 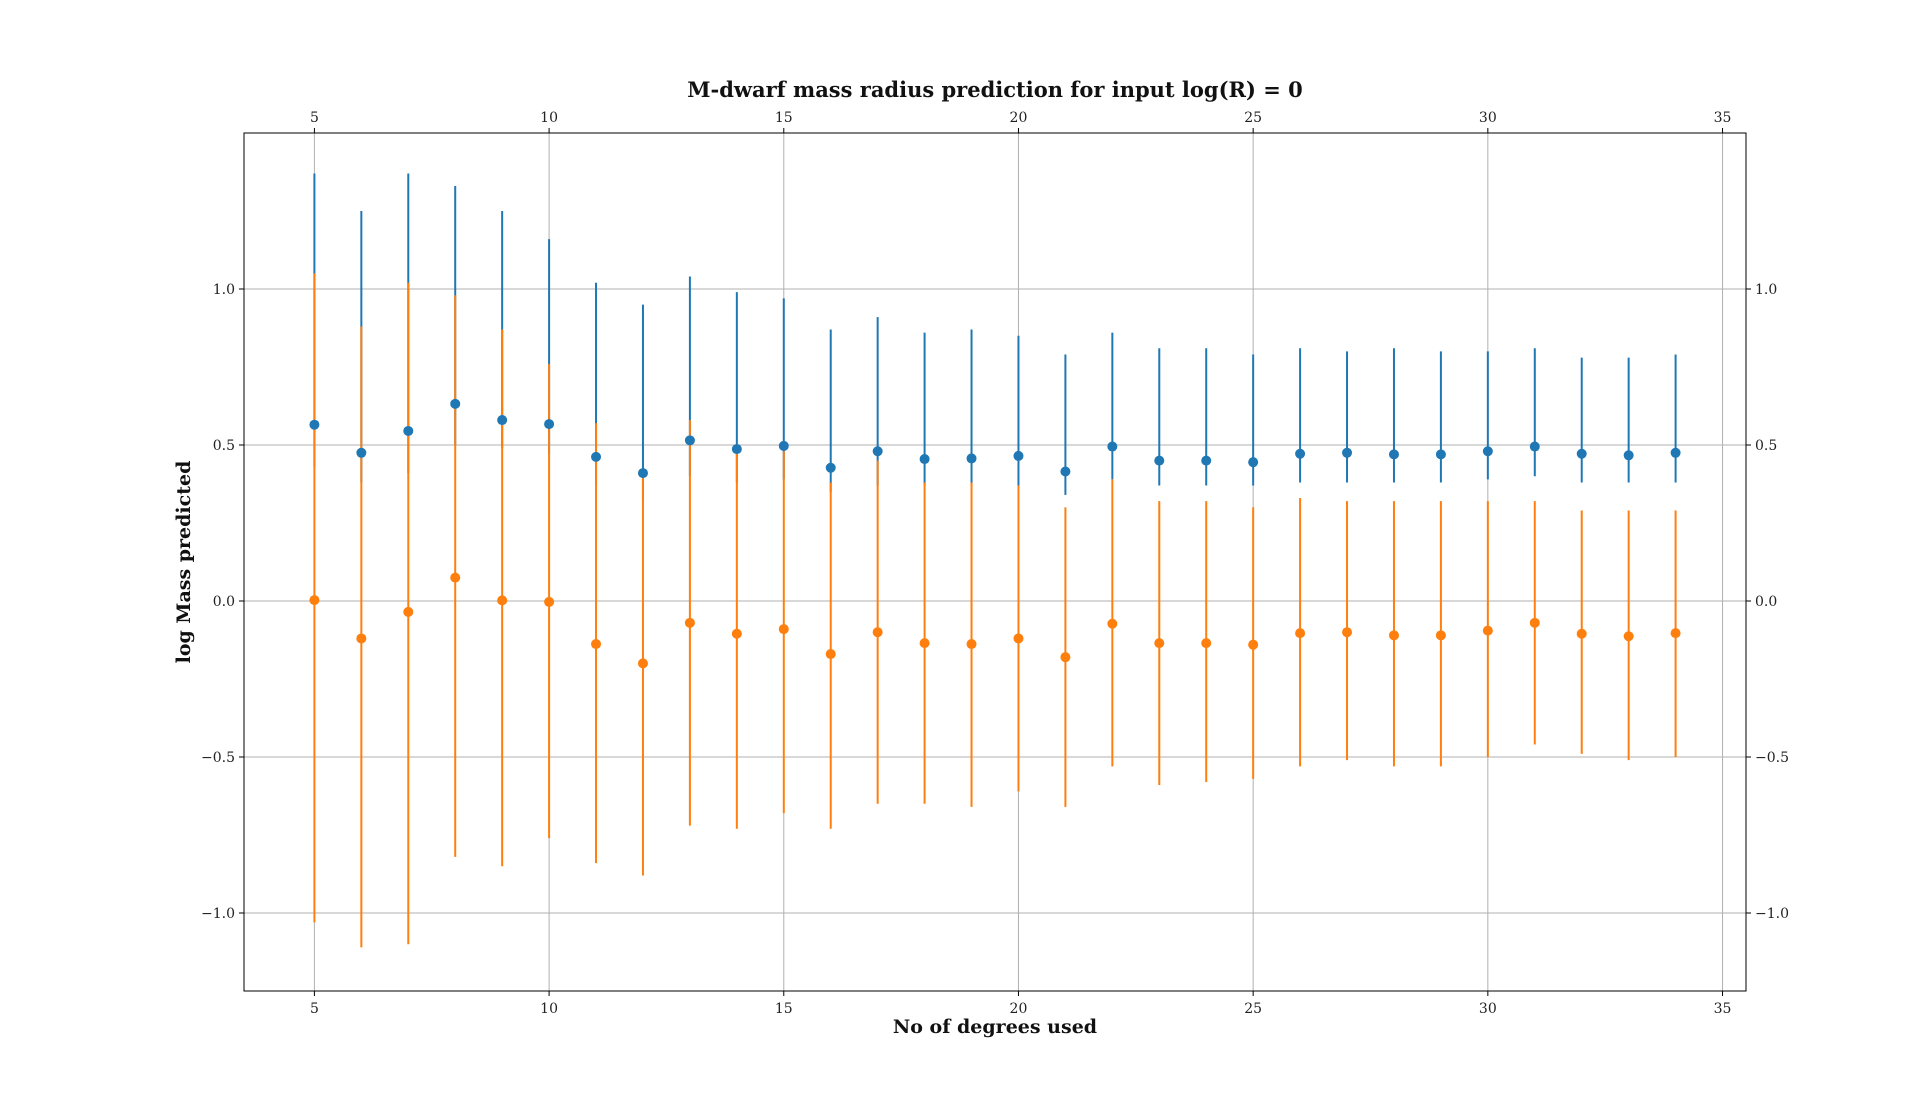 What do you see at coordinates (218, 758) in the screenshot?
I see `y-tick-label-left: −0.5` at bounding box center [218, 758].